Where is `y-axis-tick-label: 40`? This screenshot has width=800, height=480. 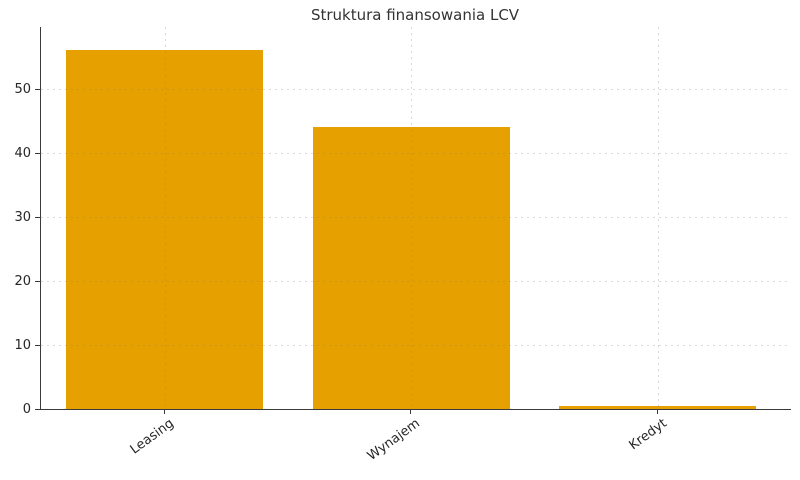
y-axis-tick-label: 40 is located at coordinates (22, 153).